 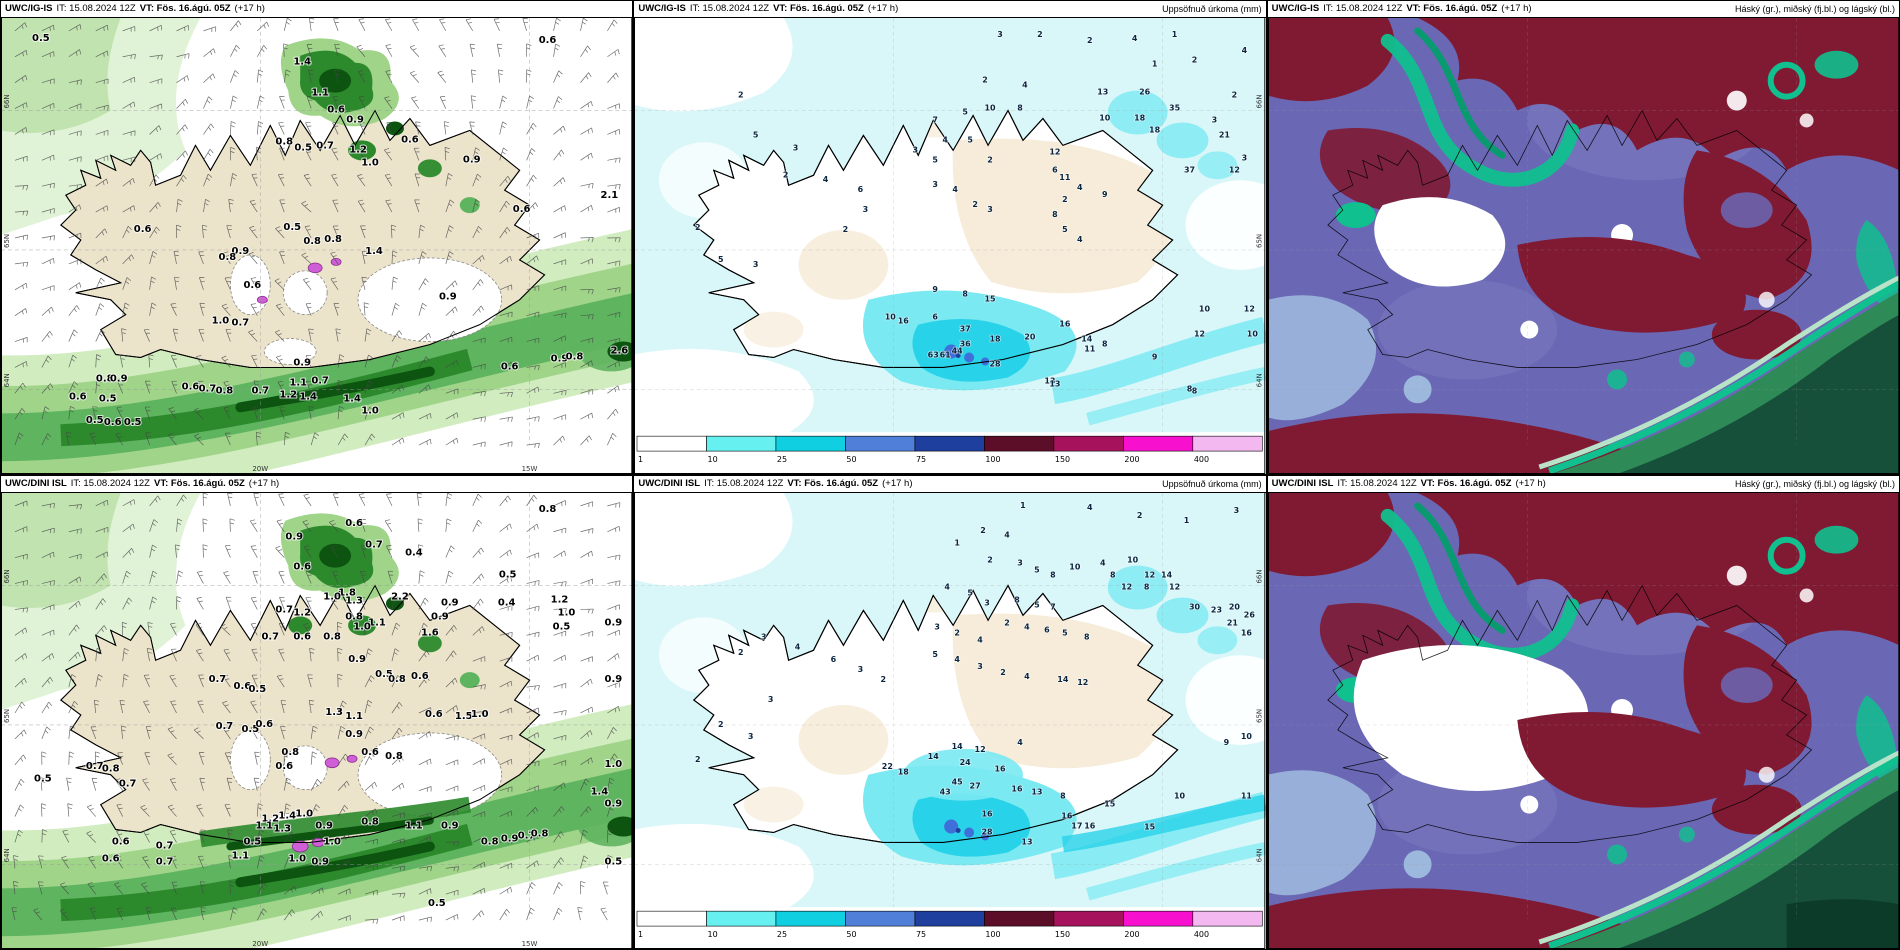 What do you see at coordinates (957, 782) in the screenshot?
I see `svg-text: 45` at bounding box center [957, 782].